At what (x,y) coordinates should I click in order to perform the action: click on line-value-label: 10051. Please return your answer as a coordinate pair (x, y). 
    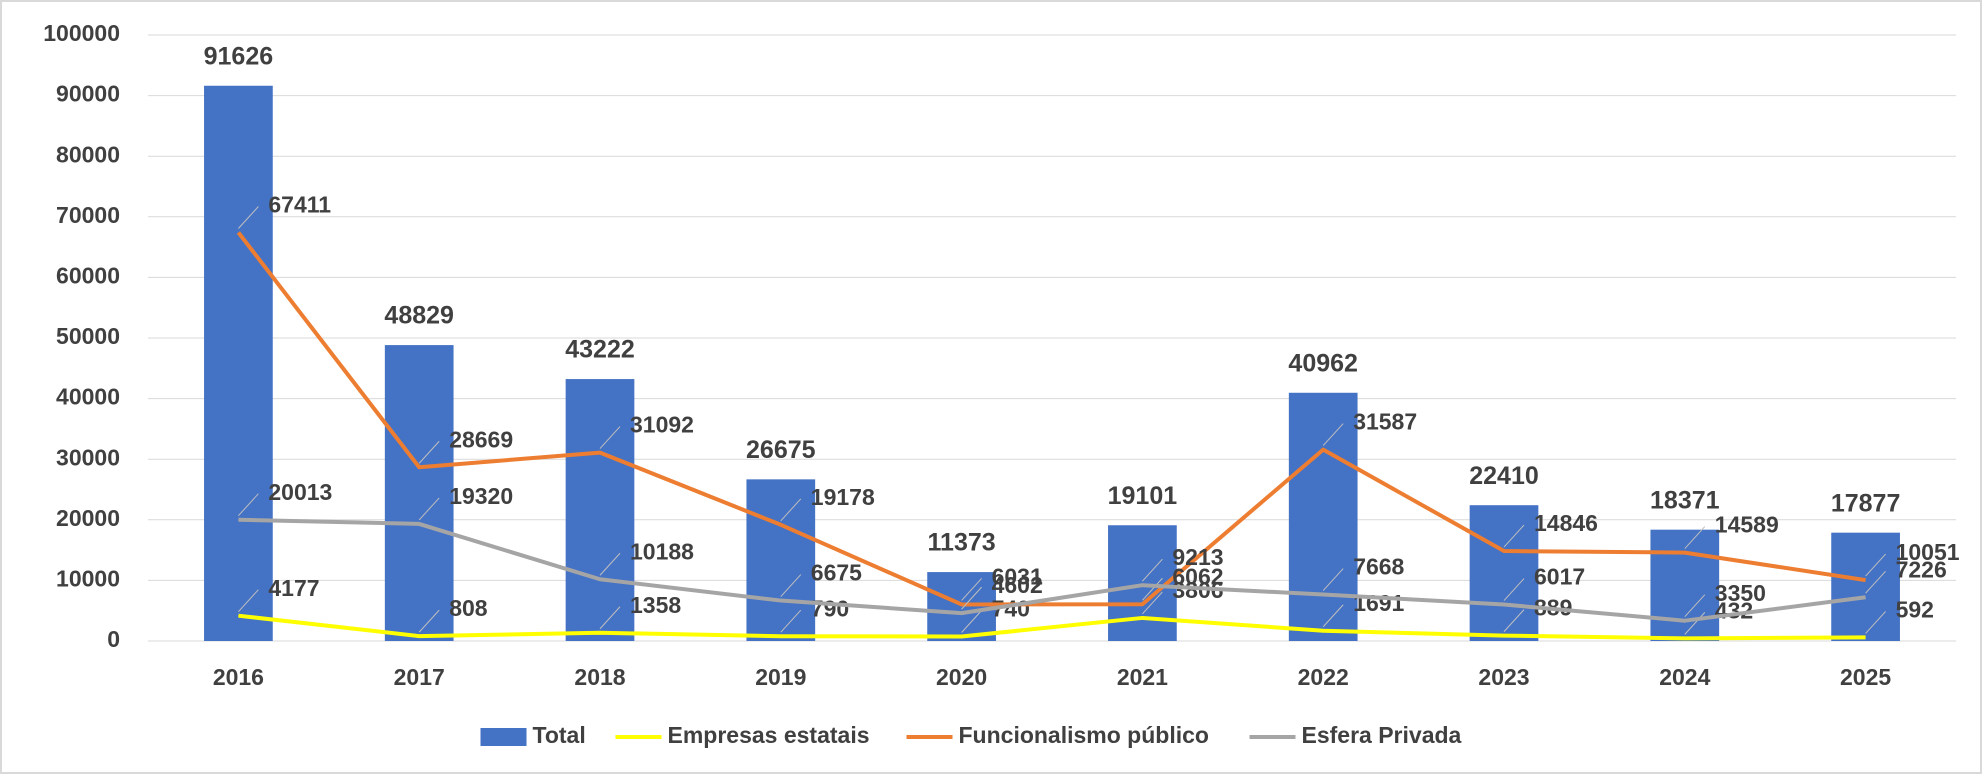
    Looking at the image, I should click on (1928, 552).